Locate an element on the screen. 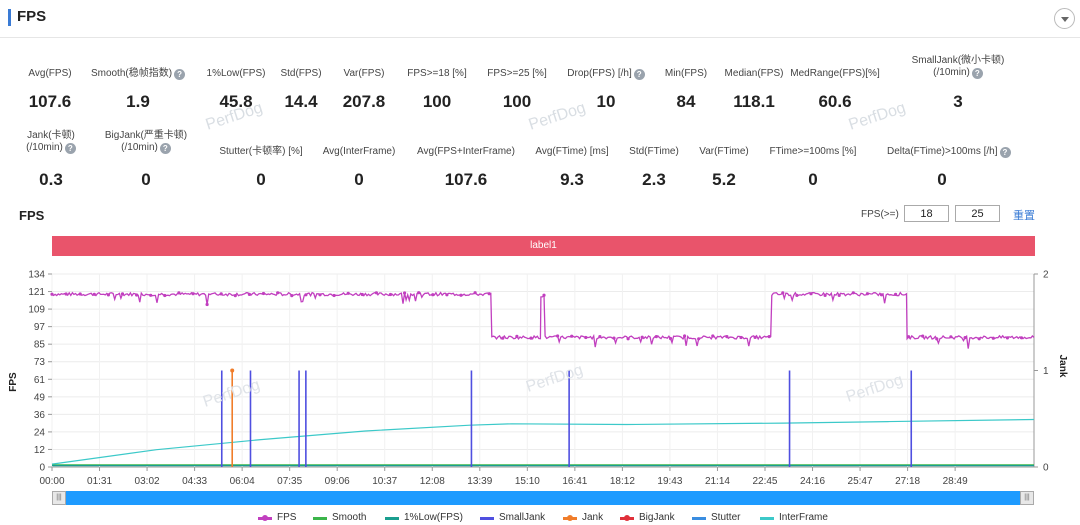  stat-value: 207.8 is located at coordinates (364, 101).